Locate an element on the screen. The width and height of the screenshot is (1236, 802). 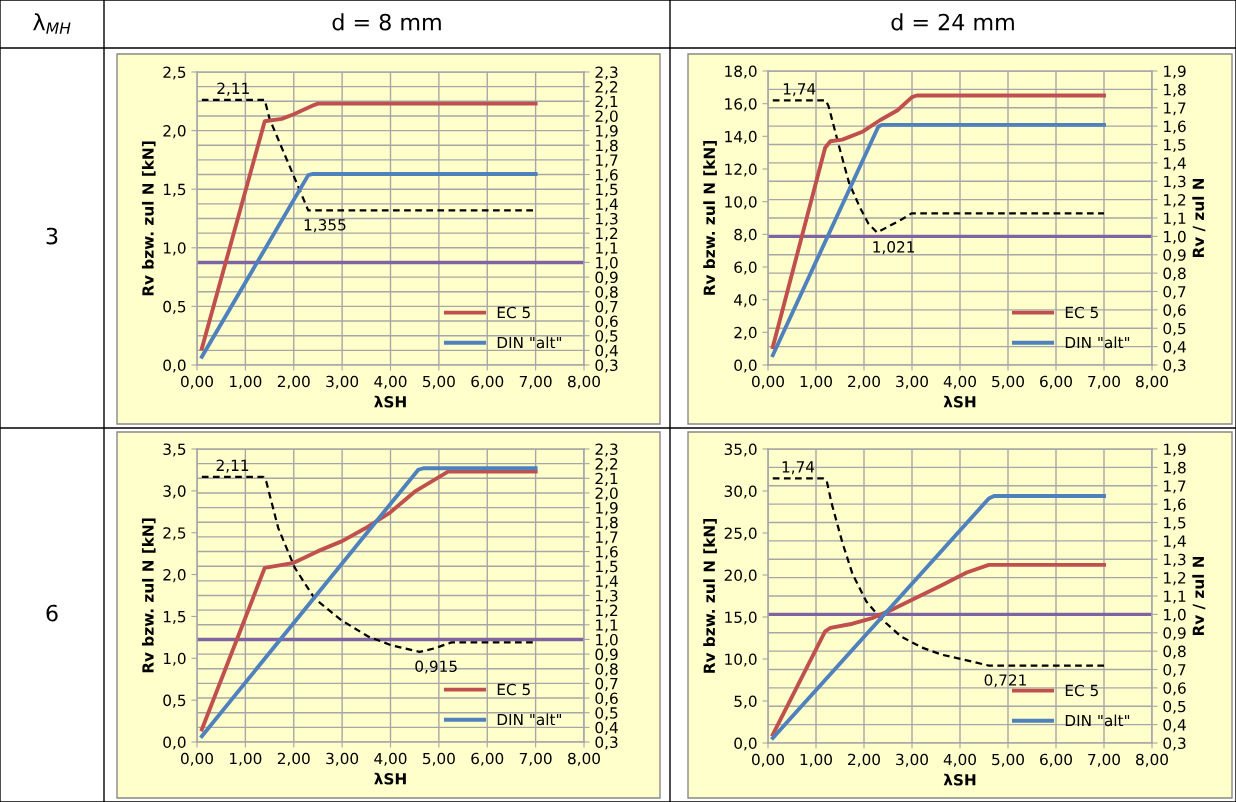
y-tick-label: 35,0 is located at coordinates (740, 450).